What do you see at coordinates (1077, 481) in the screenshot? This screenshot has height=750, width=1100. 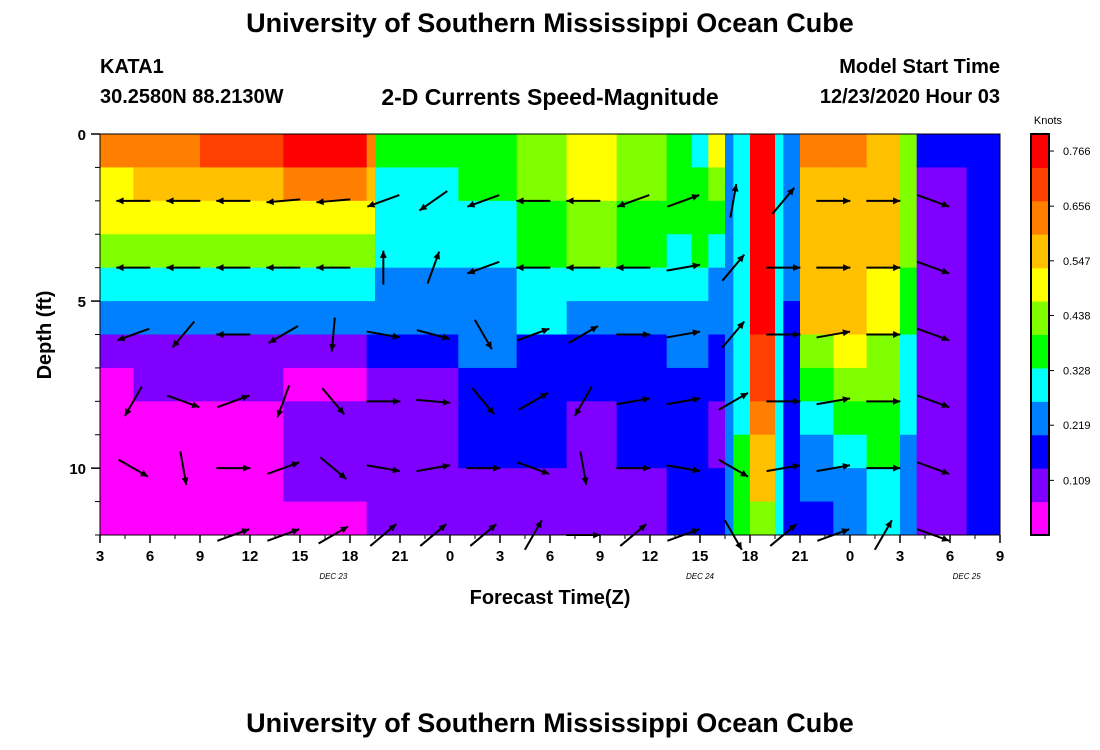 I see `colorbar-tick-label: 0.109` at bounding box center [1077, 481].